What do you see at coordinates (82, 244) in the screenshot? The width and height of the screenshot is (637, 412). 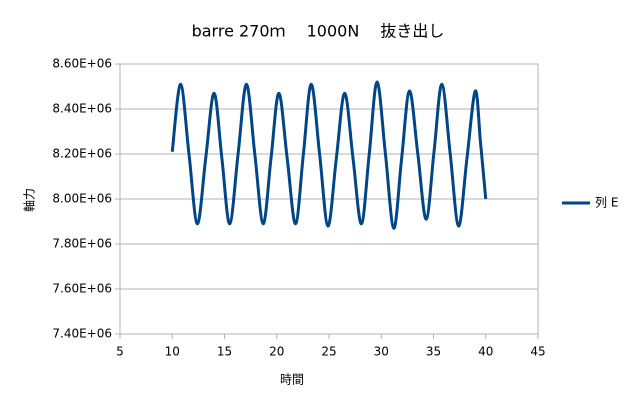 I see `y-tick-label: 7.80E+06` at bounding box center [82, 244].